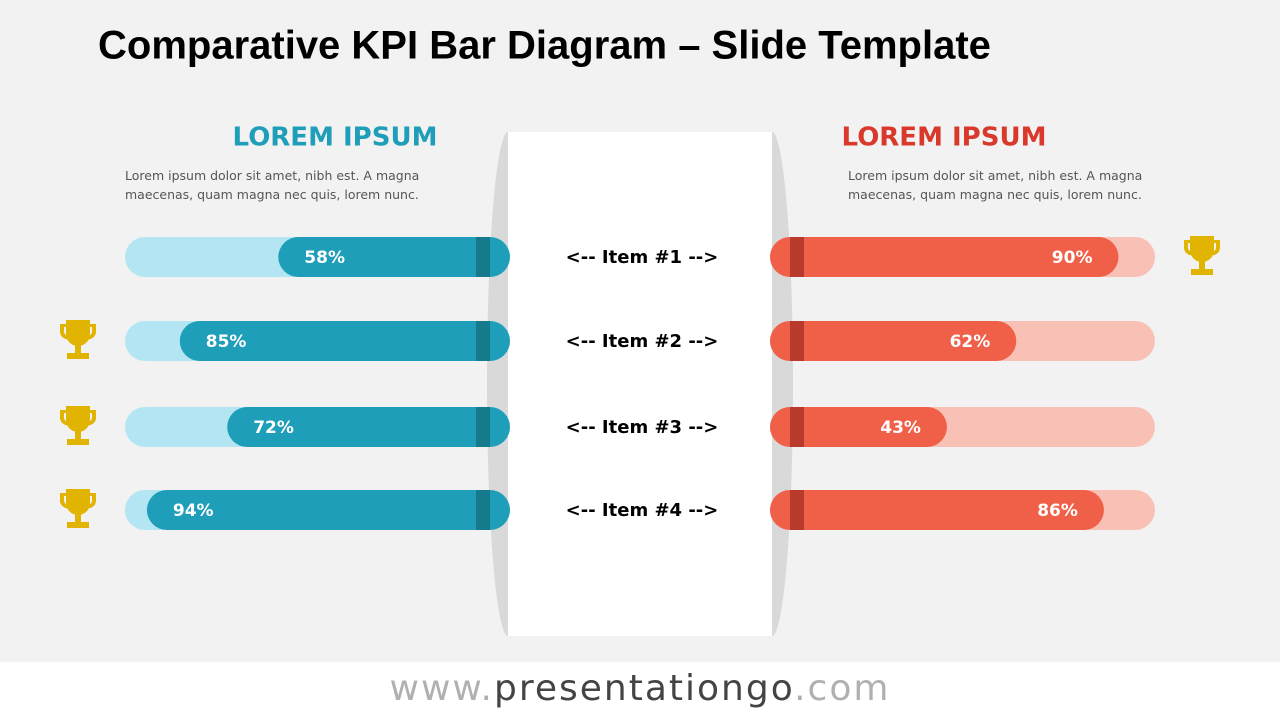 The height and width of the screenshot is (720, 1280). What do you see at coordinates (842, 688) in the screenshot?
I see `footer-suffix: .com` at bounding box center [842, 688].